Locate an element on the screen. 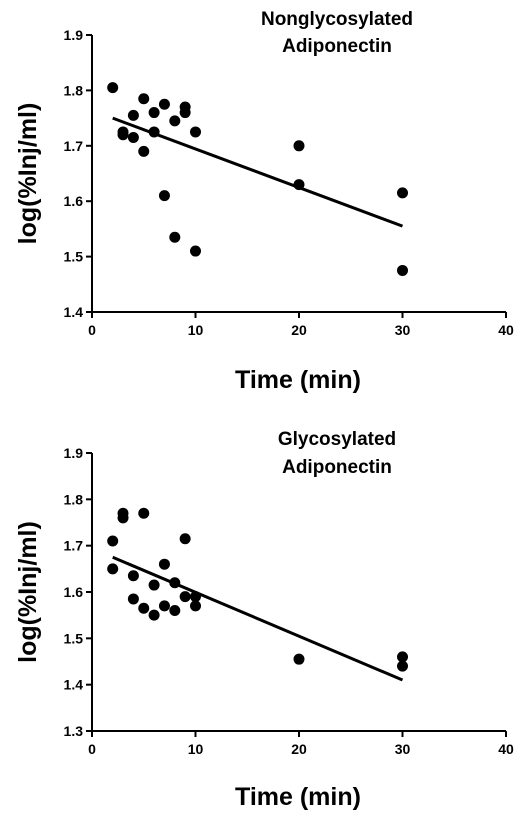  y-tick-label: 1.3 is located at coordinates (74, 731).